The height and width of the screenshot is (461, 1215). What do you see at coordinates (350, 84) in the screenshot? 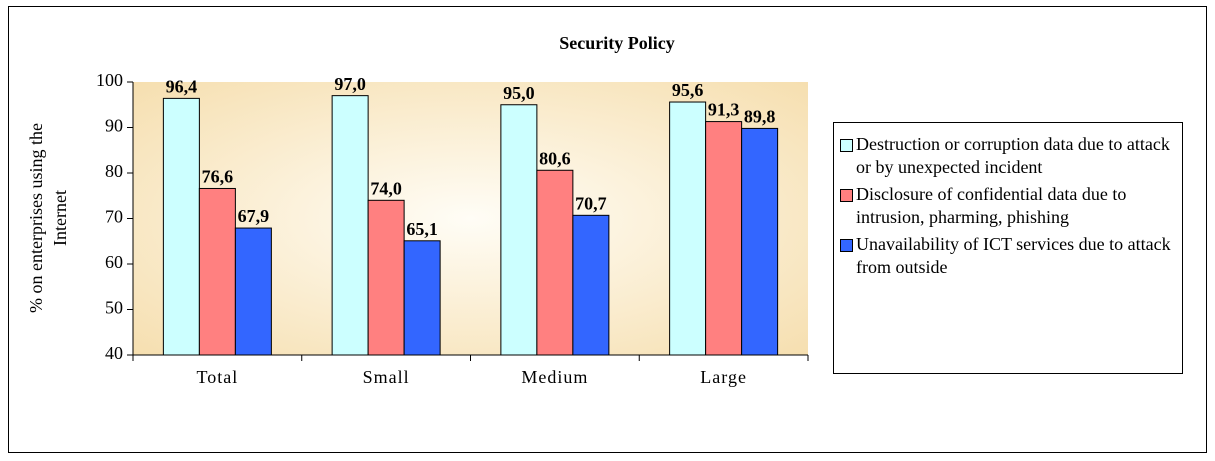
I see `value-label: 97,0` at bounding box center [350, 84].